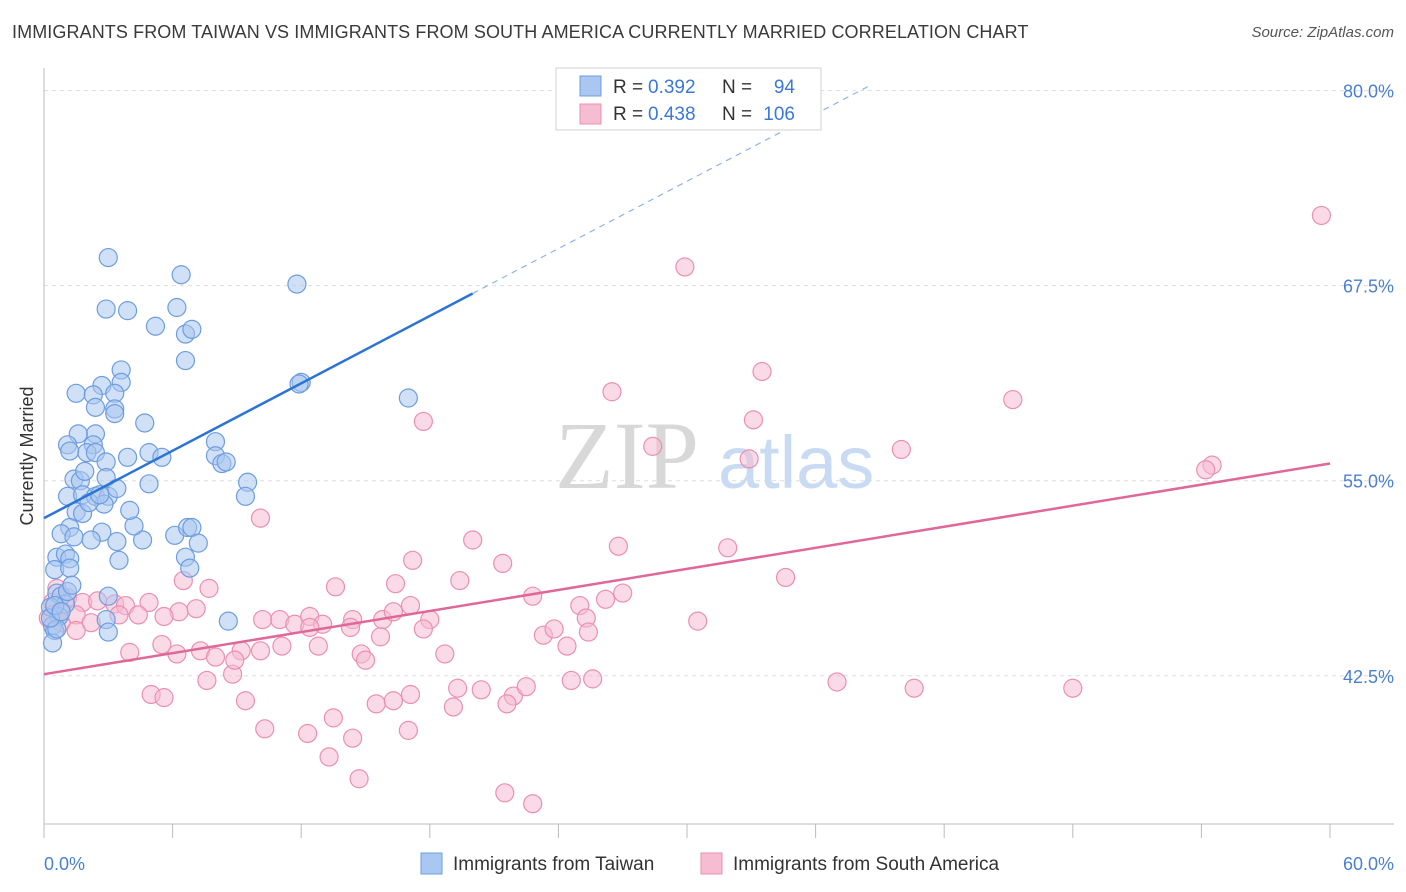 The width and height of the screenshot is (1406, 892). Describe the element at coordinates (672, 114) in the screenshot. I see `stats-r-value-south-america: 0.438` at that location.